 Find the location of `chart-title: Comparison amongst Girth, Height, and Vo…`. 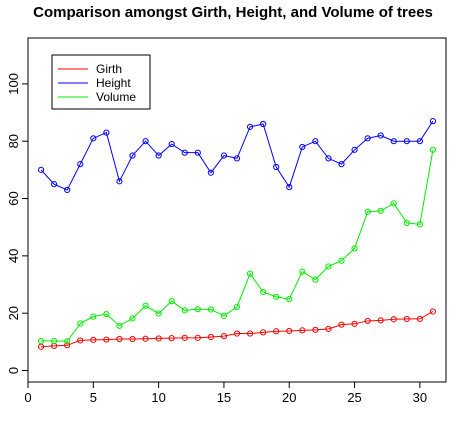

chart-title: Comparison amongst Girth, Height, and Vo… is located at coordinates (233, 12).